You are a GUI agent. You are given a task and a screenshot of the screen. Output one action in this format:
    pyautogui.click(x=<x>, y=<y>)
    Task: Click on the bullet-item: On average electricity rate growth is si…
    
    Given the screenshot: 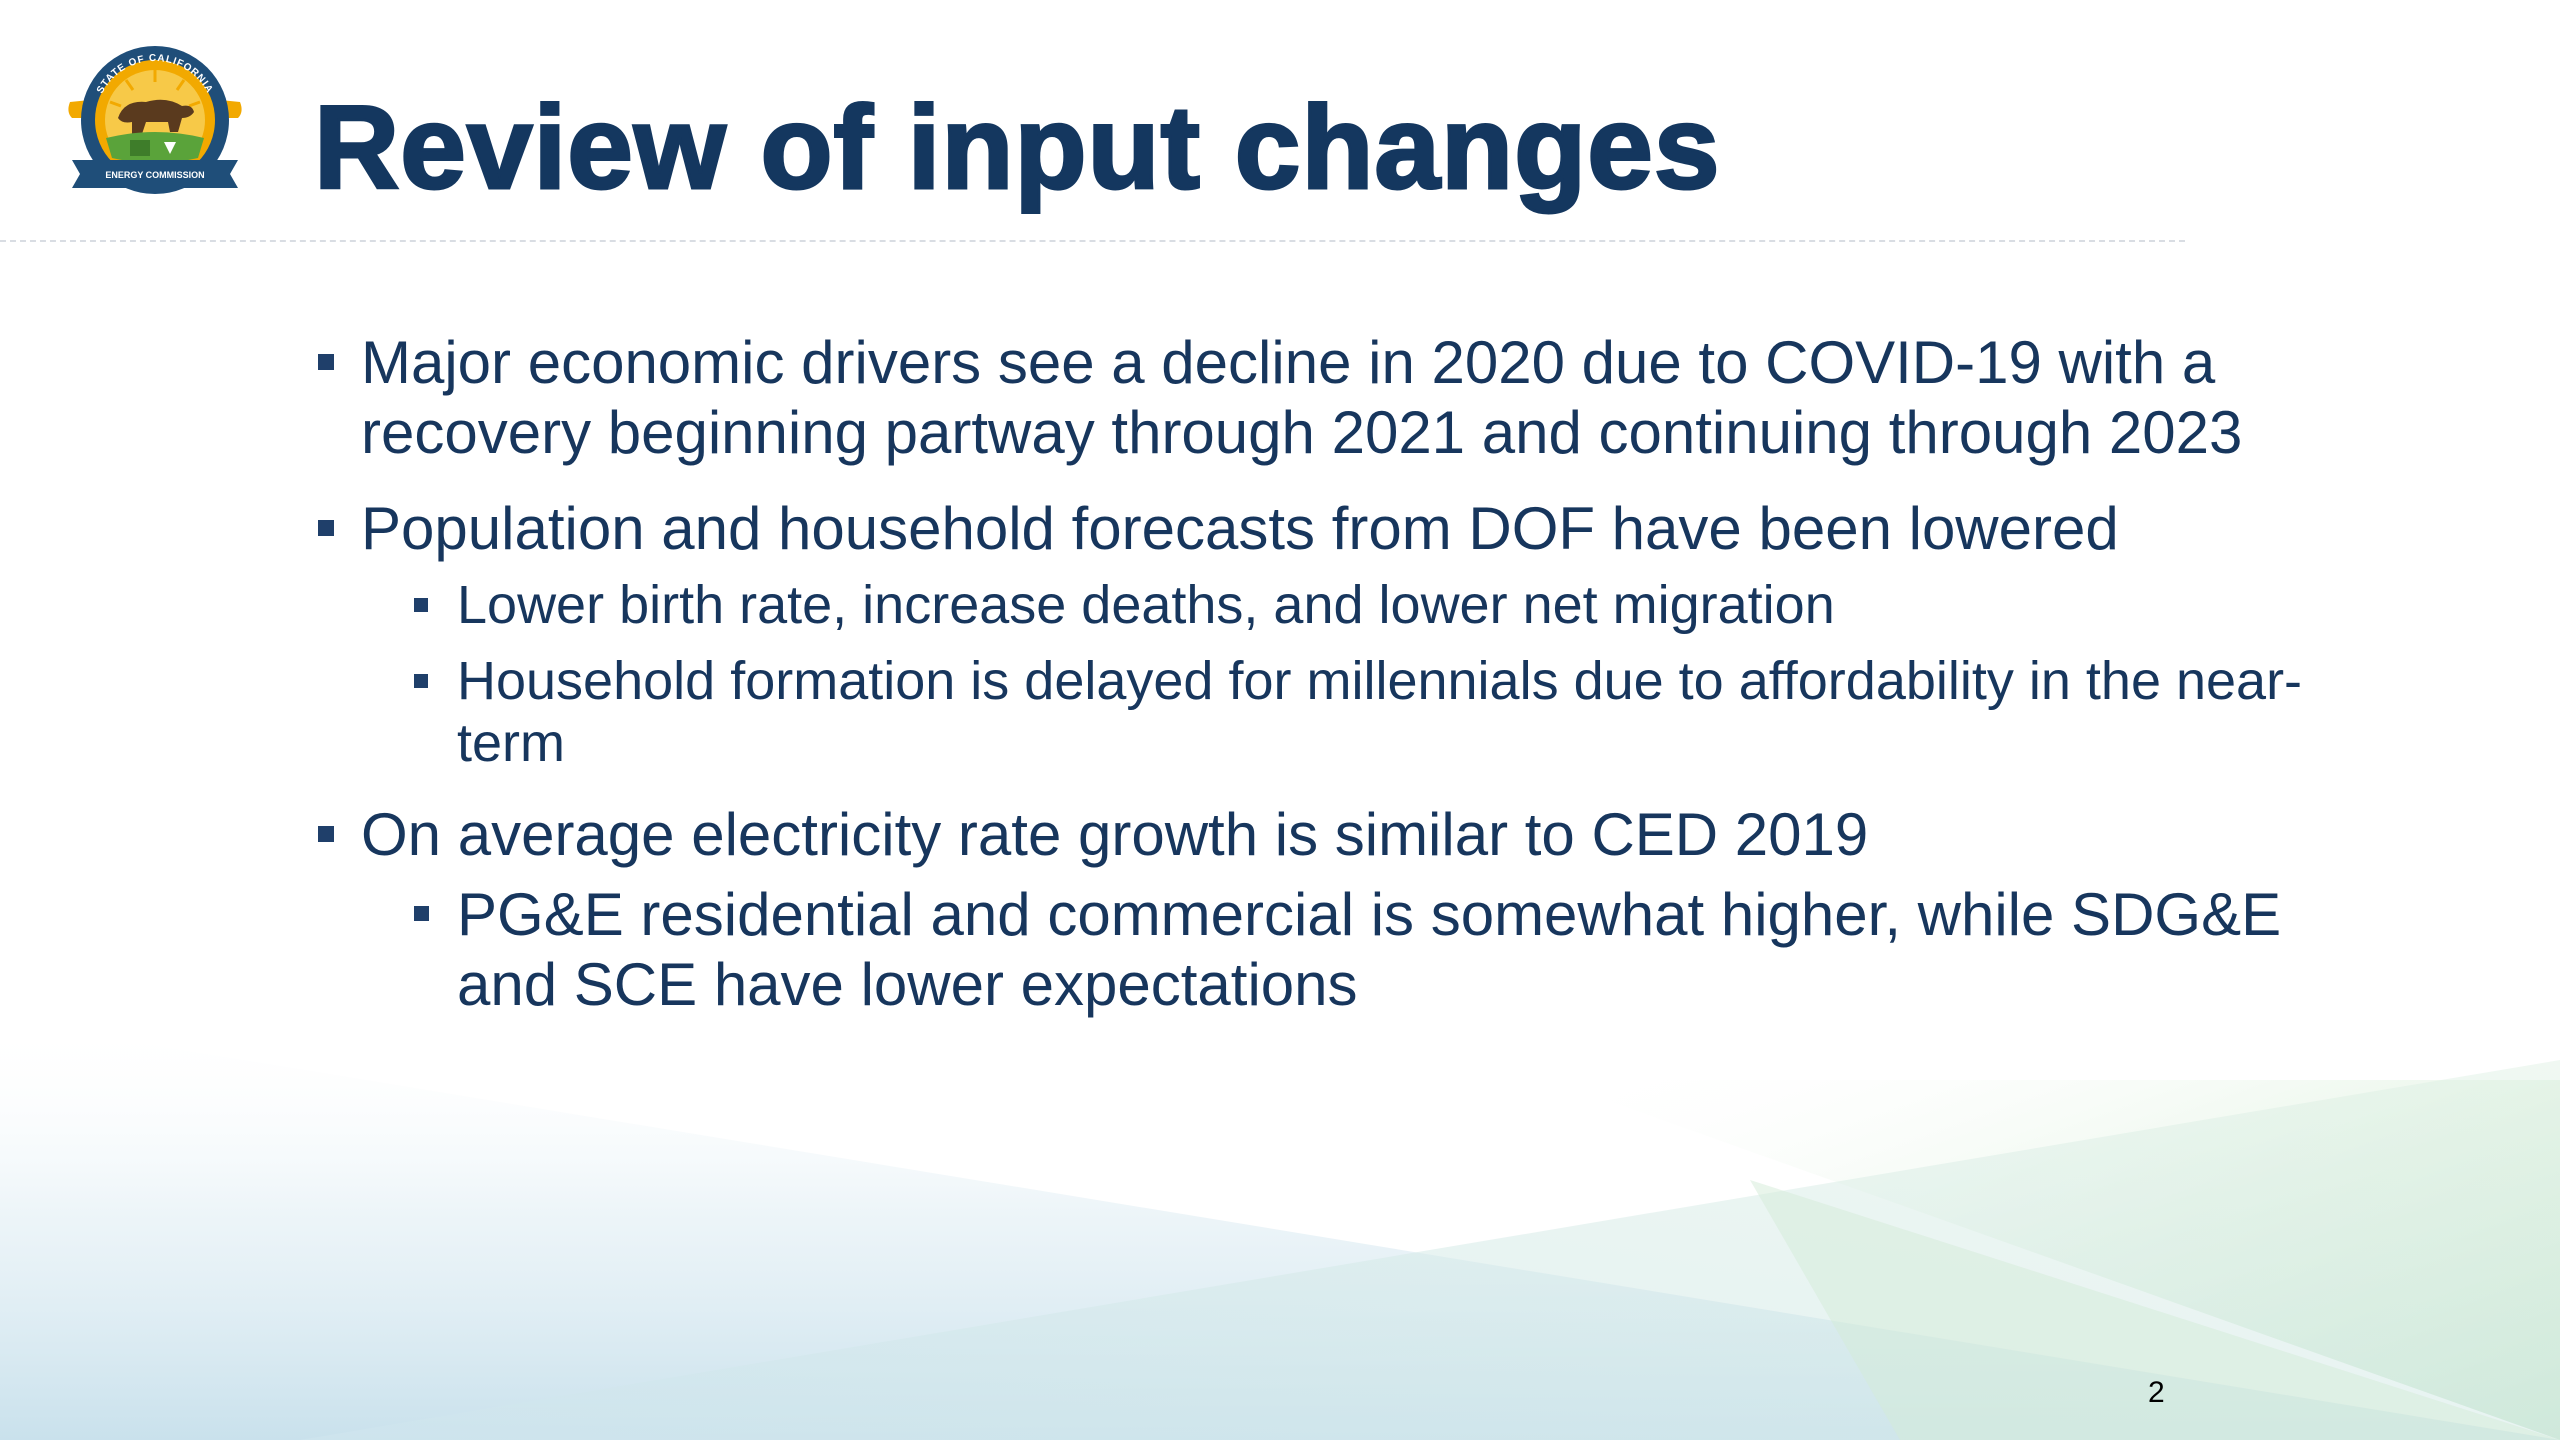 What is the action you would take?
    pyautogui.click(x=1339, y=835)
    